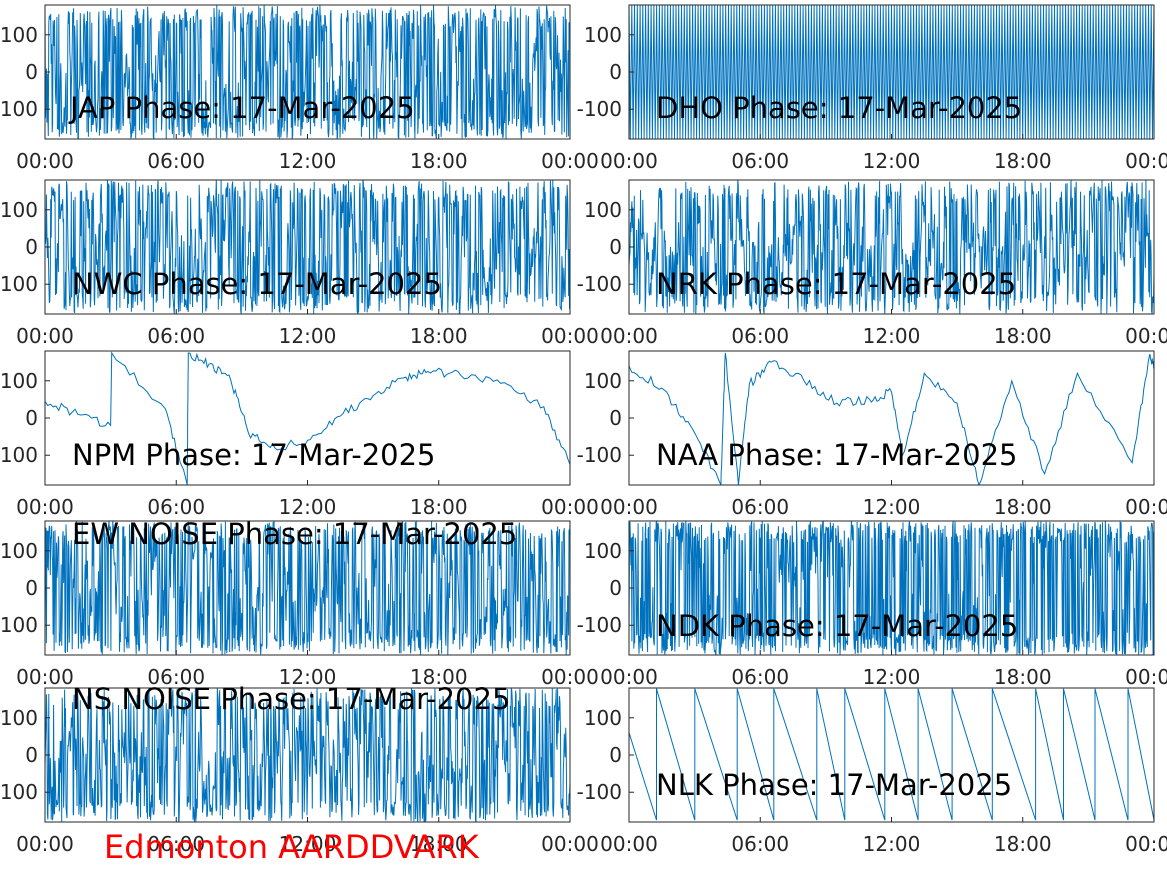  Describe the element at coordinates (294, 534) in the screenshot. I see `panel-title: EW NOISE Phase: 17-Mar-2025` at that location.